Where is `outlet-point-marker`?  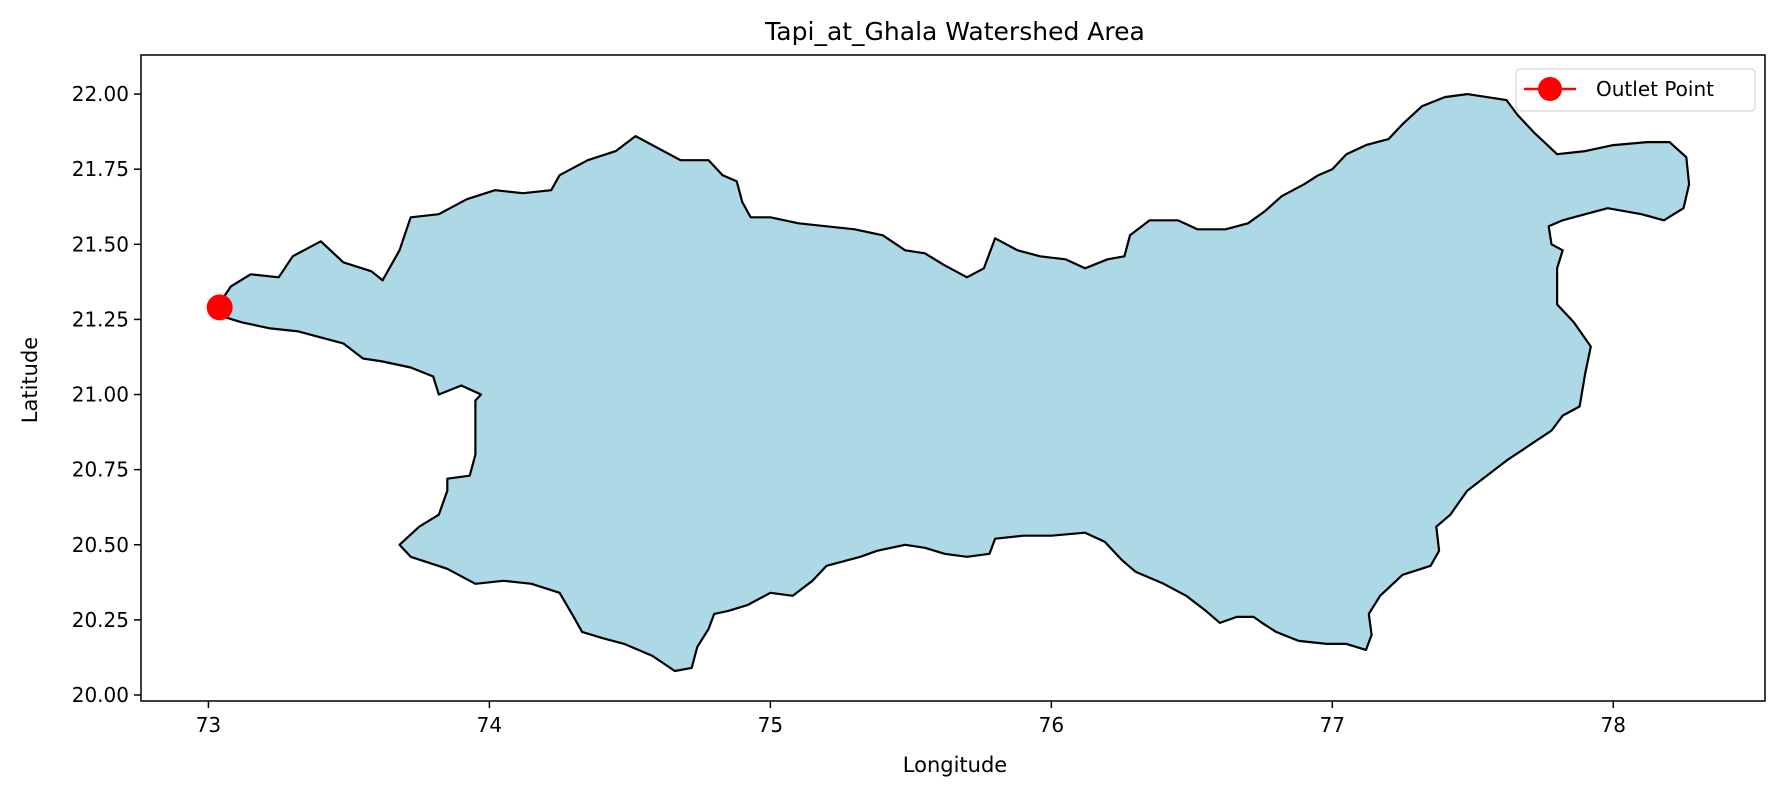 outlet-point-marker is located at coordinates (219, 307).